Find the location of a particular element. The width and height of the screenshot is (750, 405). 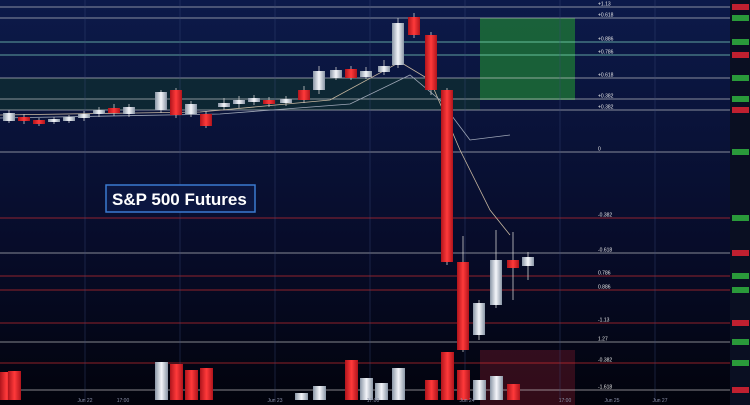

level-label: 0.886 is located at coordinates (604, 288).